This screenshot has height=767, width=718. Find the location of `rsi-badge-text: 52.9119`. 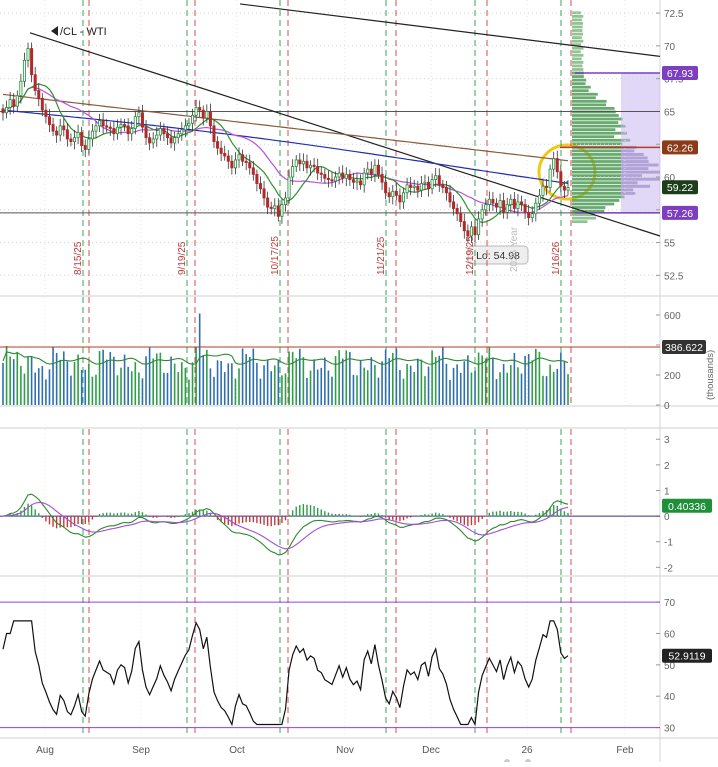

rsi-badge-text: 52.9119 is located at coordinates (686, 657).